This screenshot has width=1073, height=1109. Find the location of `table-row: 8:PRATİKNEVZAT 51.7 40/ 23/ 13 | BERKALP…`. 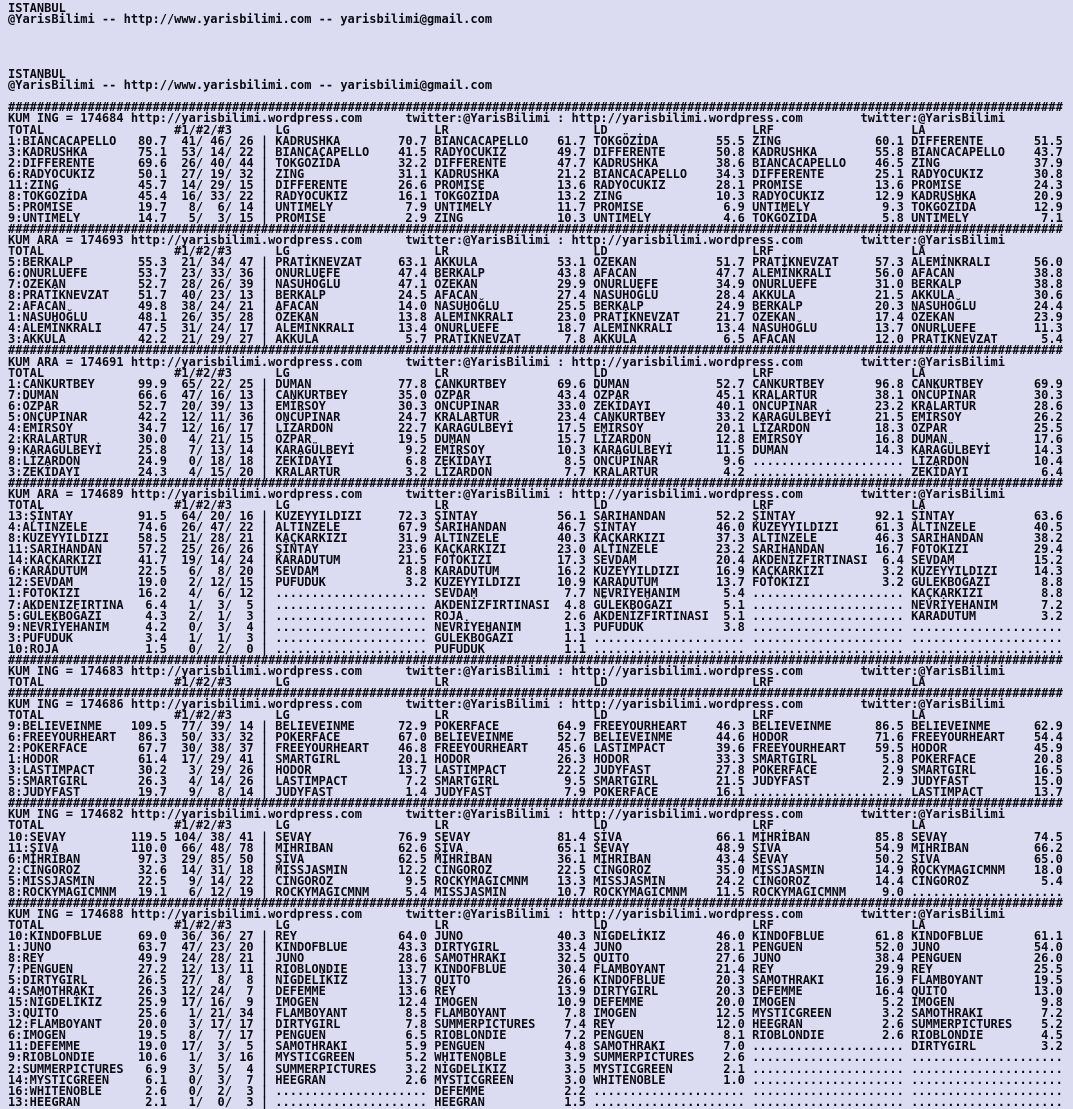

table-row: 8:PRATİKNEVZAT 51.7 40/ 23/ 13 | BERKALP… is located at coordinates (539, 295).